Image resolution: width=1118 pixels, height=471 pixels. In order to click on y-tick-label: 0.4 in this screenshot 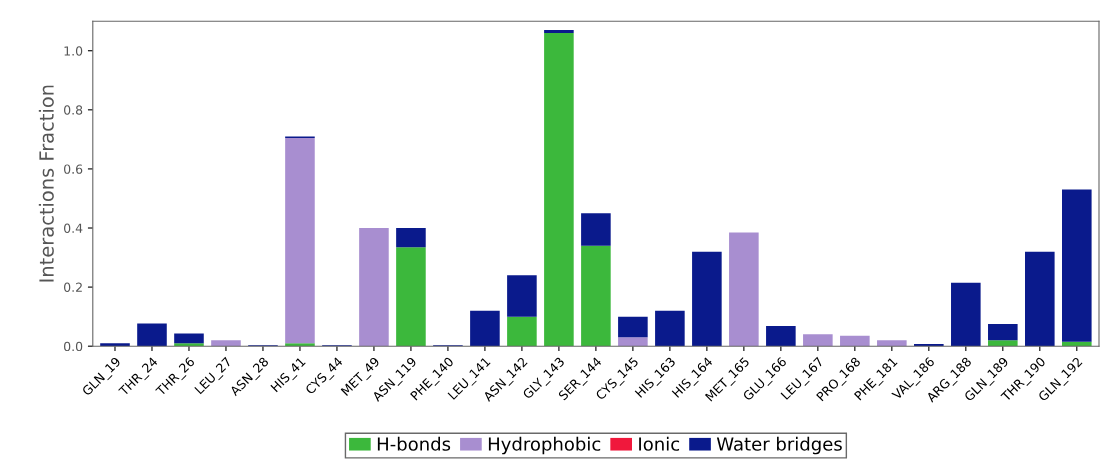, I will do `click(73, 228)`.